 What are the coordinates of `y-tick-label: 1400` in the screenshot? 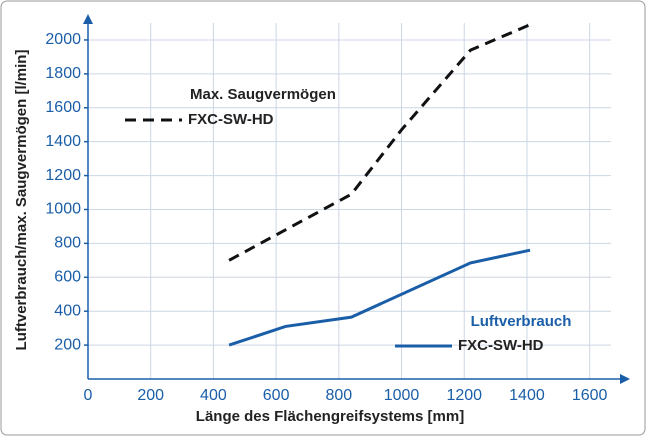 It's located at (63, 141).